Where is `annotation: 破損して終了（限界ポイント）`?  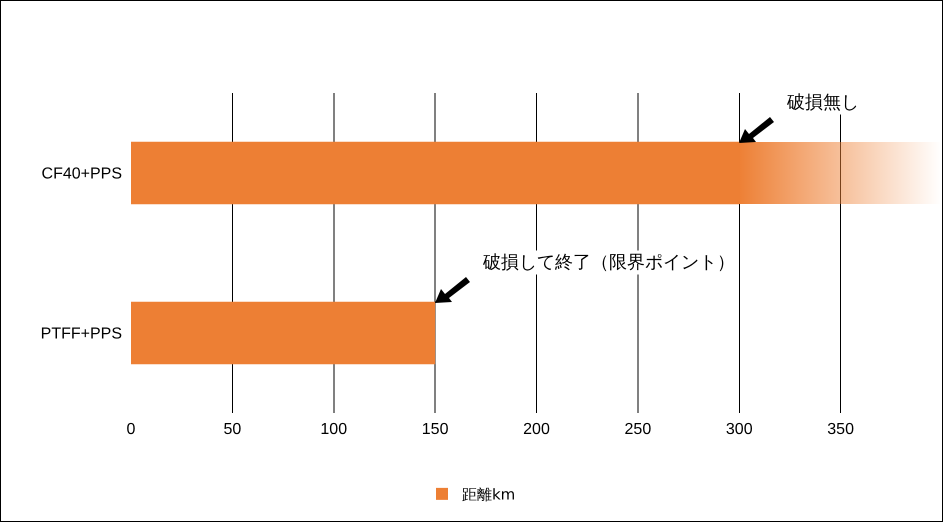 annotation: 破損して終了（限界ポイント） is located at coordinates (608, 262).